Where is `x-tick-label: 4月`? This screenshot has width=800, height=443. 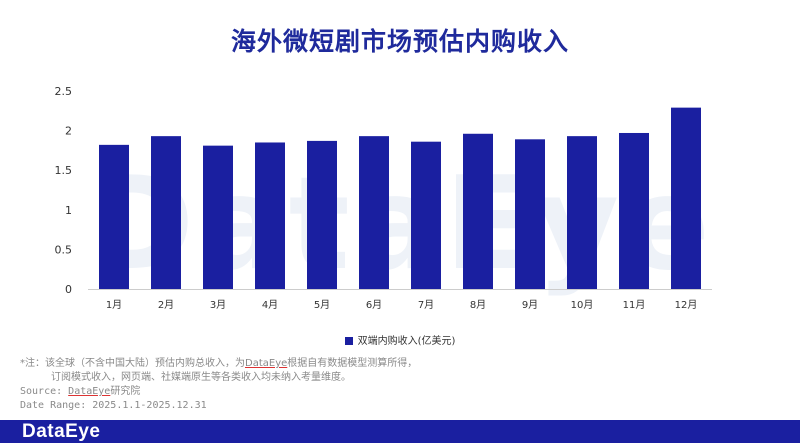 x-tick-label: 4月 is located at coordinates (270, 305).